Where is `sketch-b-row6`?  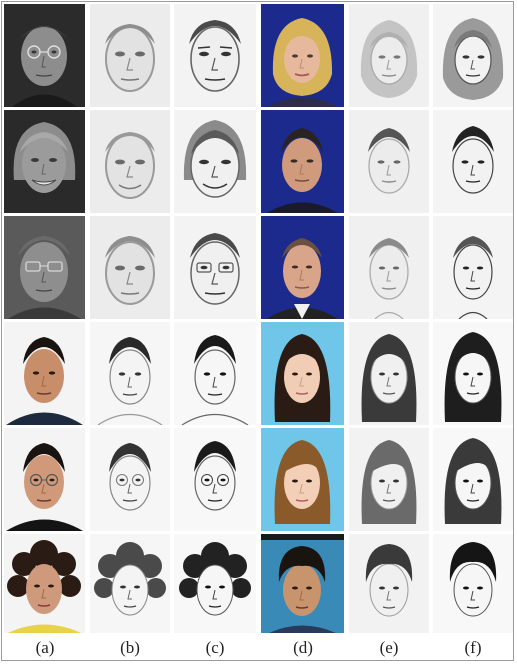
sketch-b-row6 is located at coordinates (130, 583).